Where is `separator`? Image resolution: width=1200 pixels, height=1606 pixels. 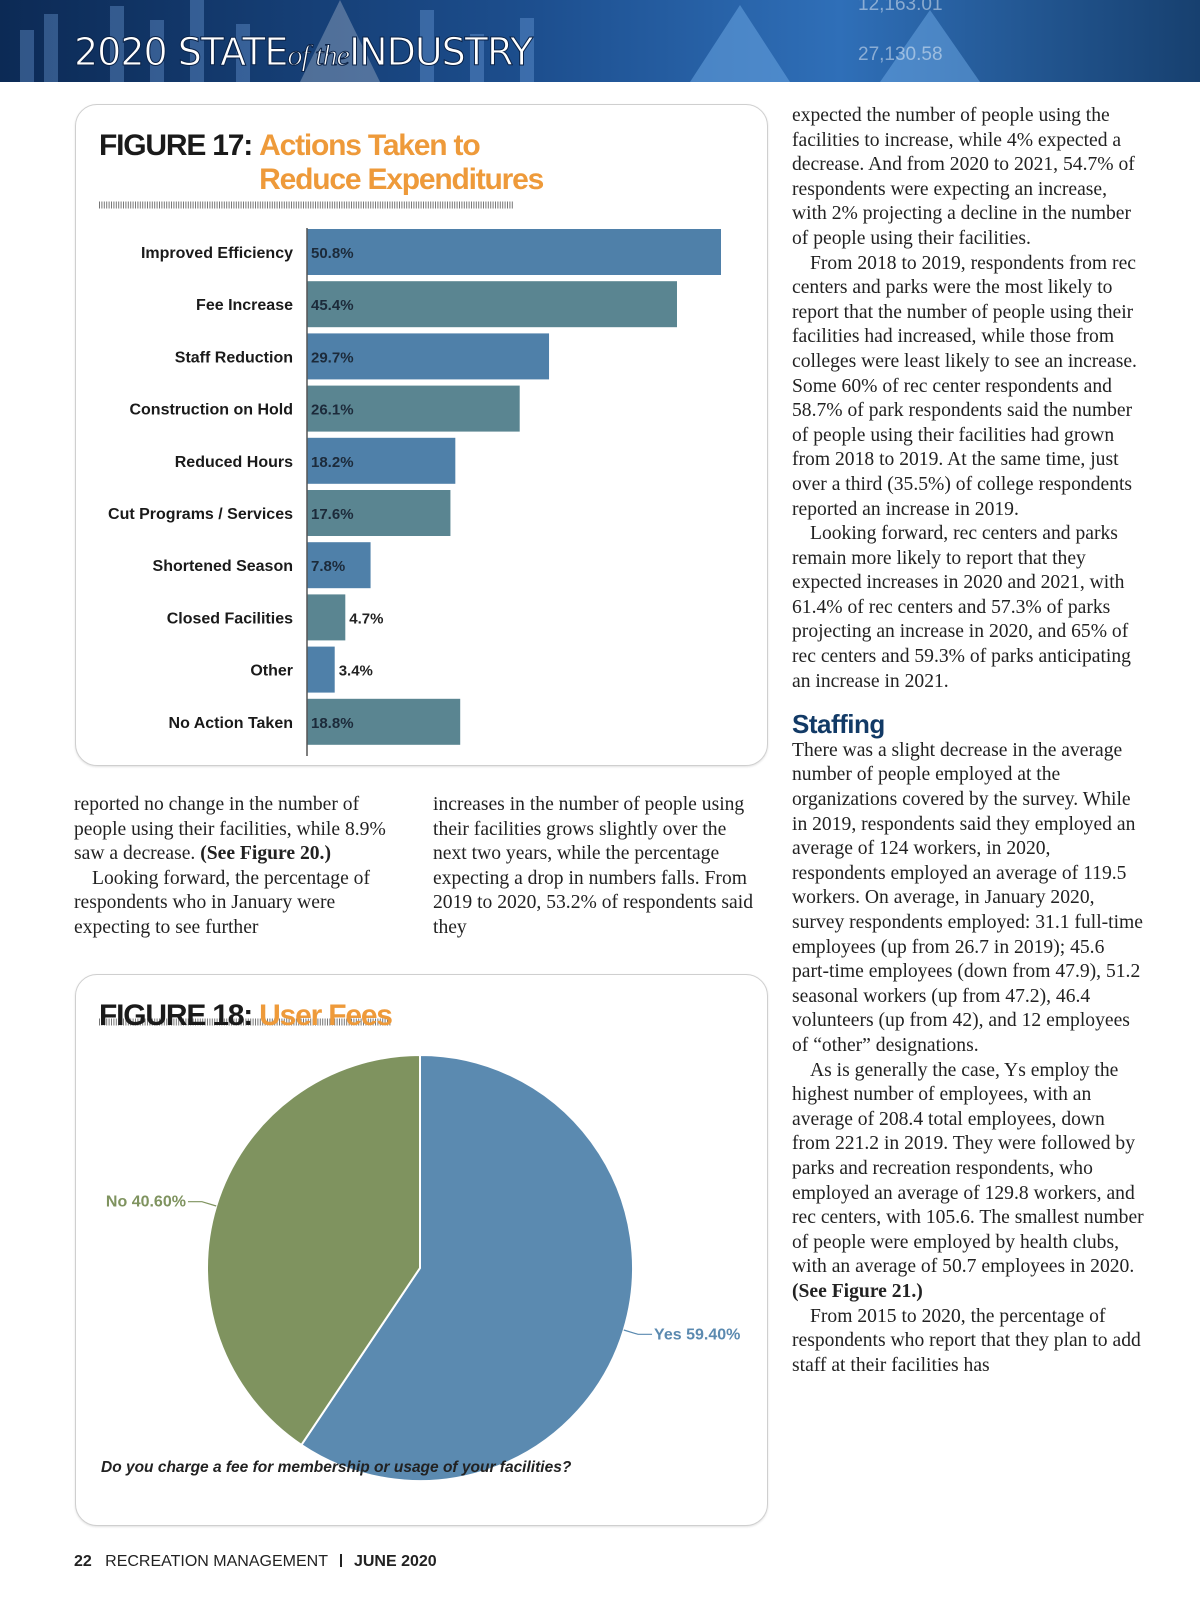
separator is located at coordinates (340, 1560).